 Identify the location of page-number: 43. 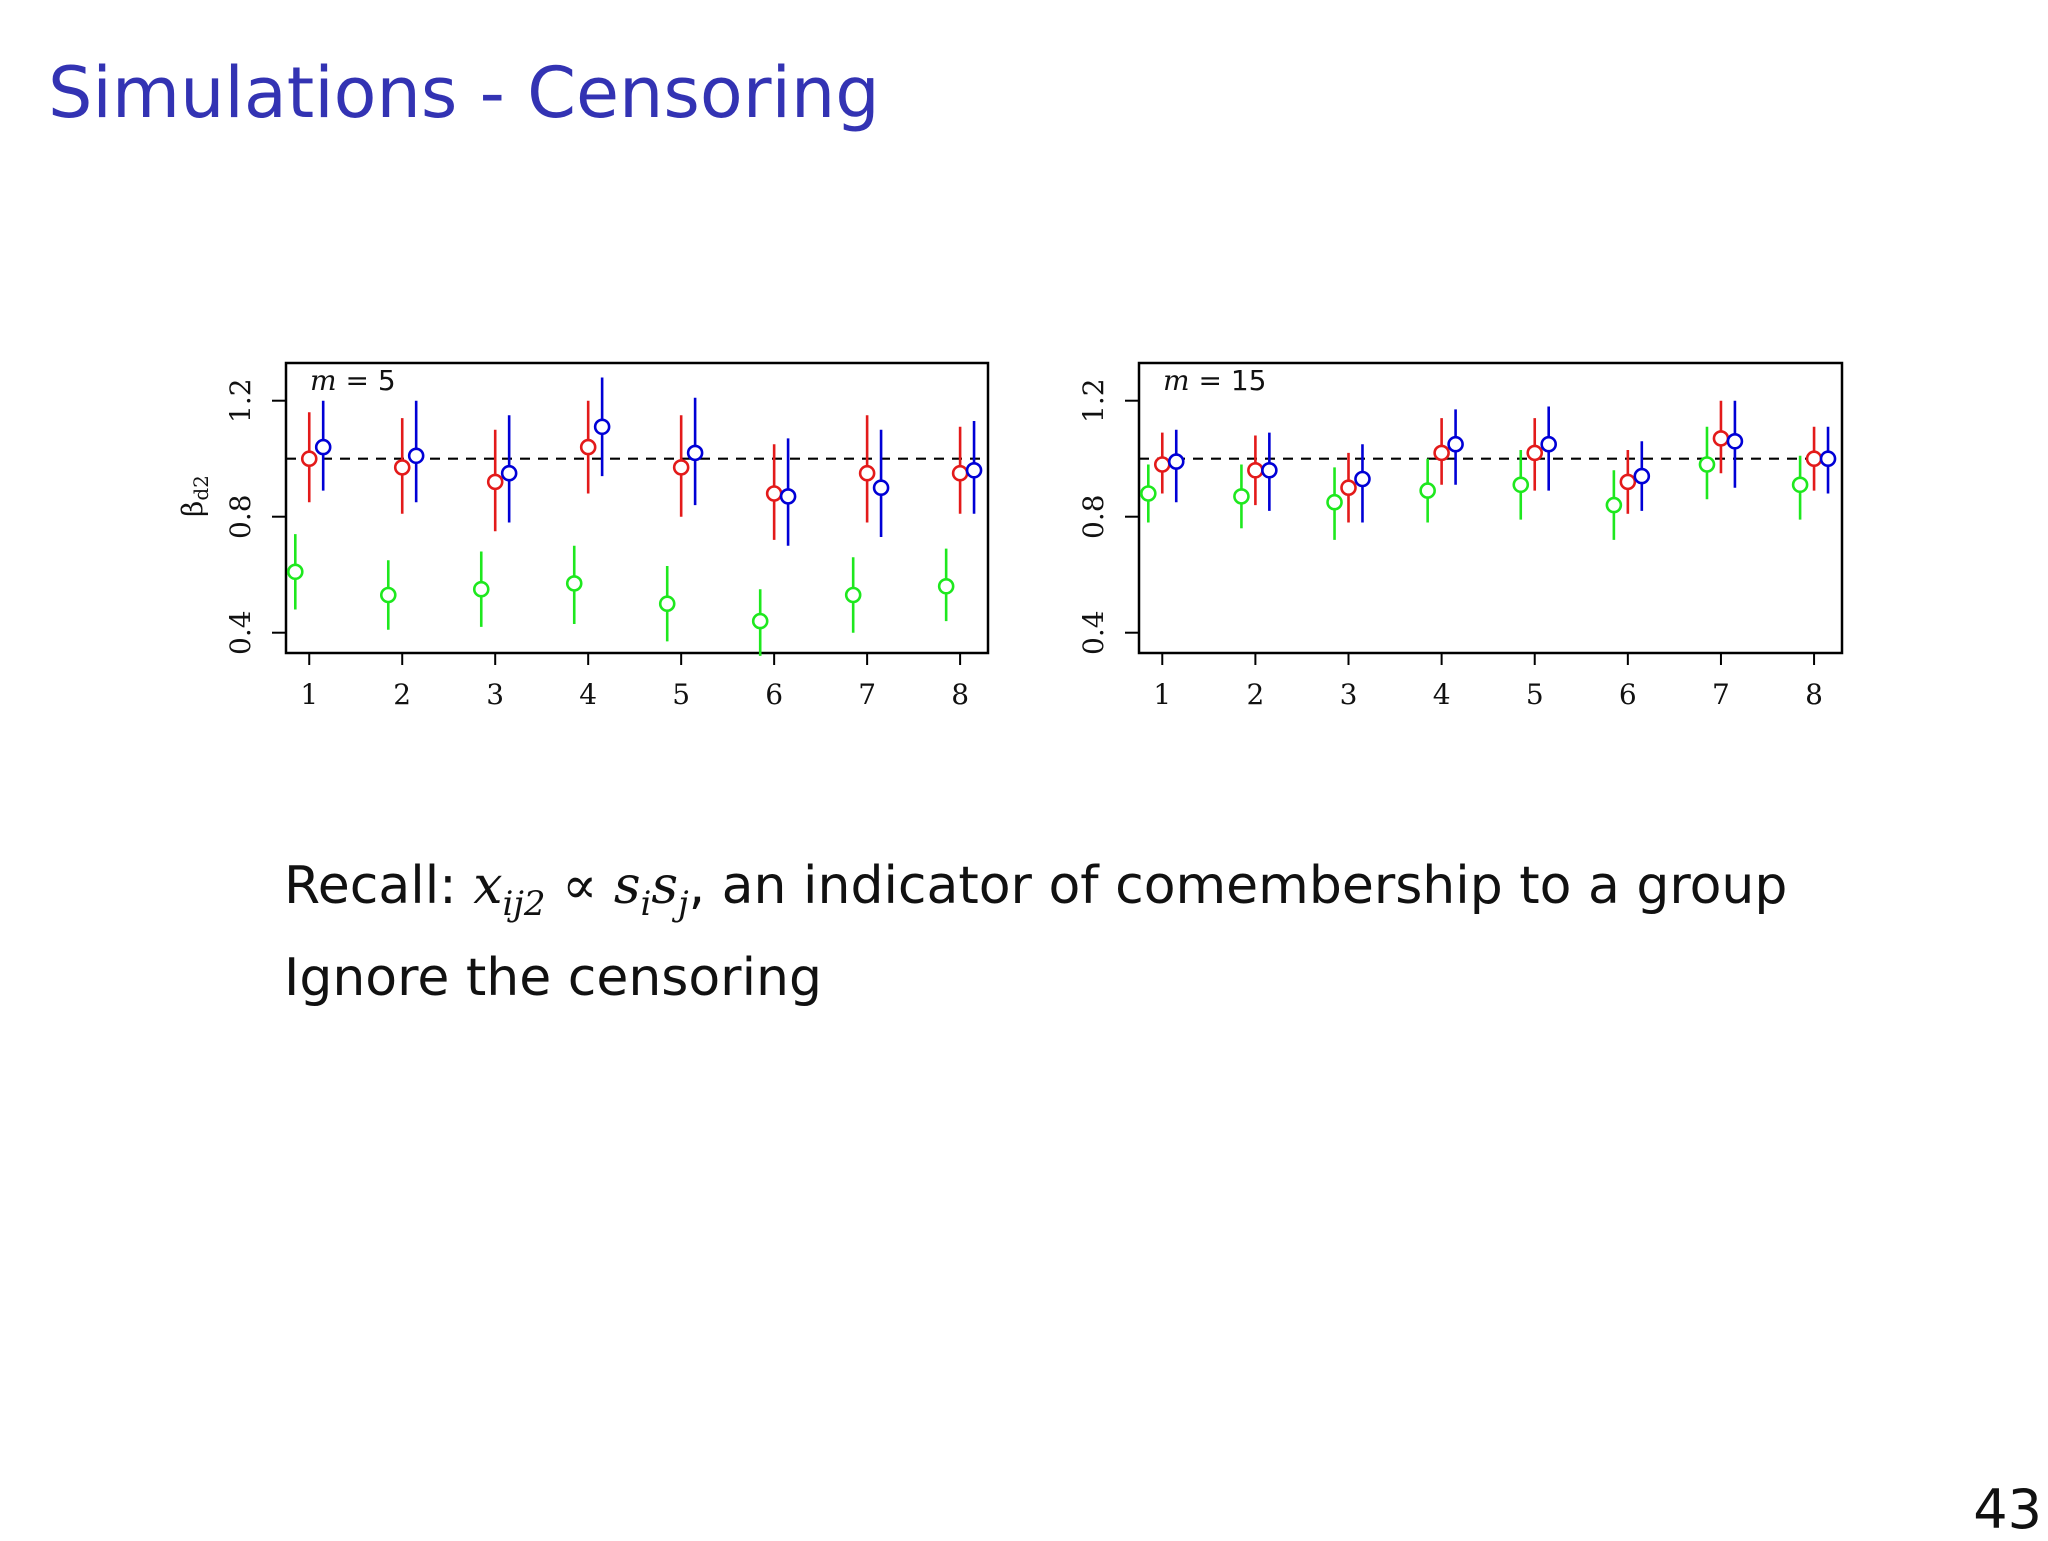
(2007, 1509).